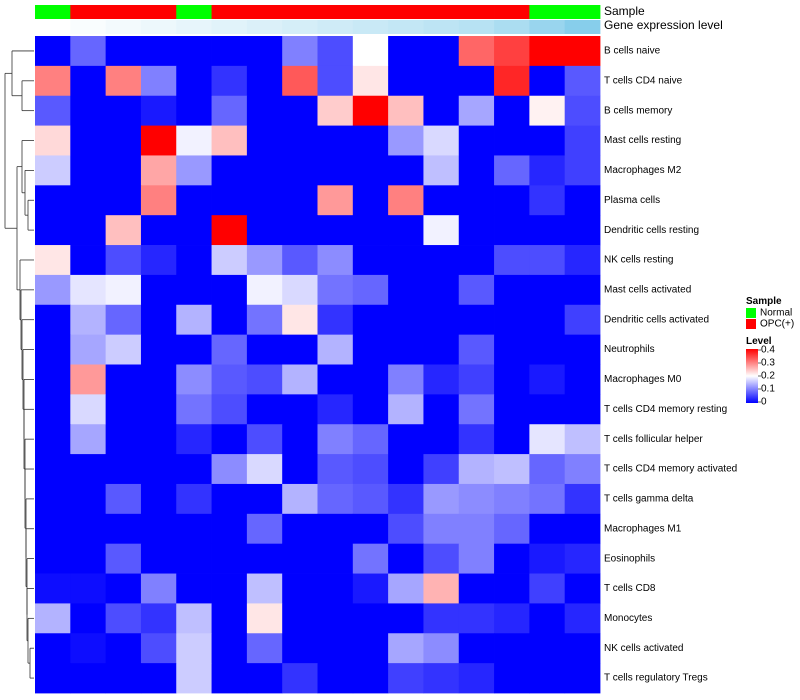 Image resolution: width=800 pixels, height=700 pixels. What do you see at coordinates (759, 341) in the screenshot?
I see `level-legend-title: Level` at bounding box center [759, 341].